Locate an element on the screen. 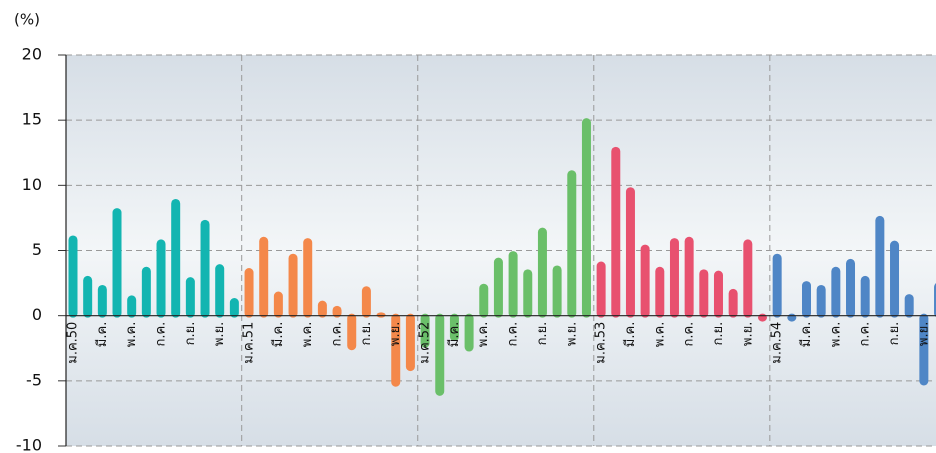  y-tick-label: 15 is located at coordinates (32, 119).